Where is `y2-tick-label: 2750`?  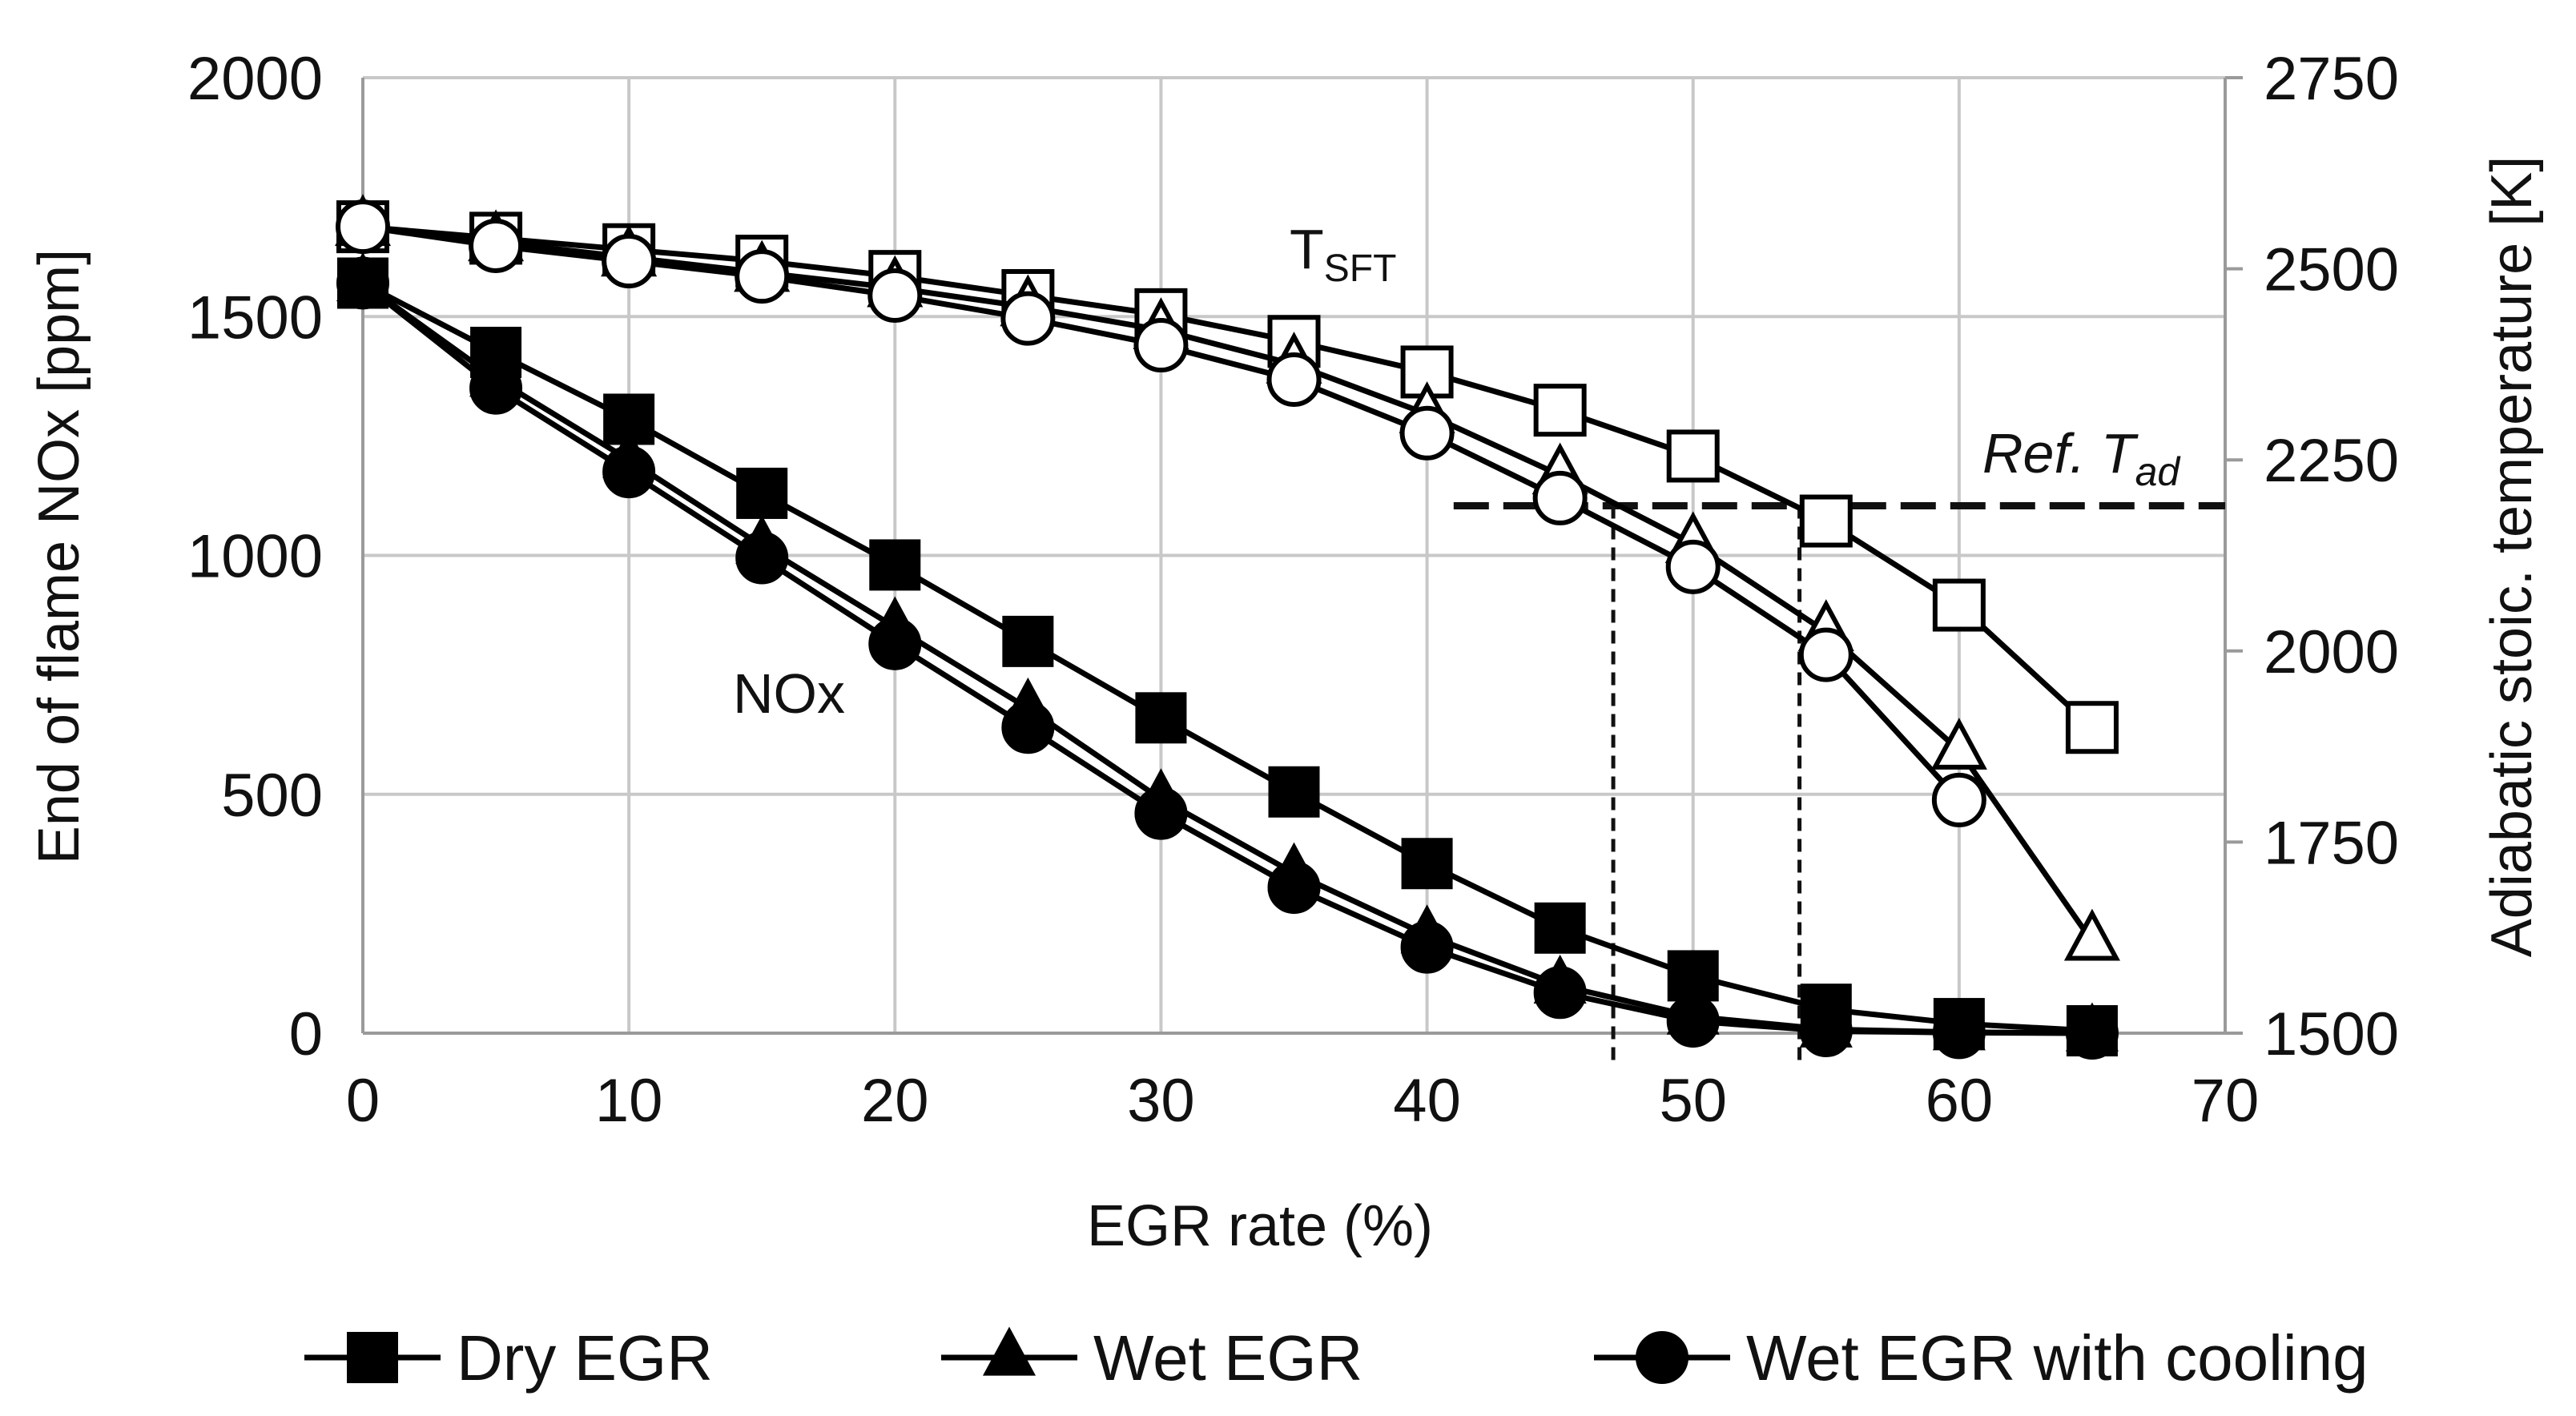 y2-tick-label: 2750 is located at coordinates (2331, 79).